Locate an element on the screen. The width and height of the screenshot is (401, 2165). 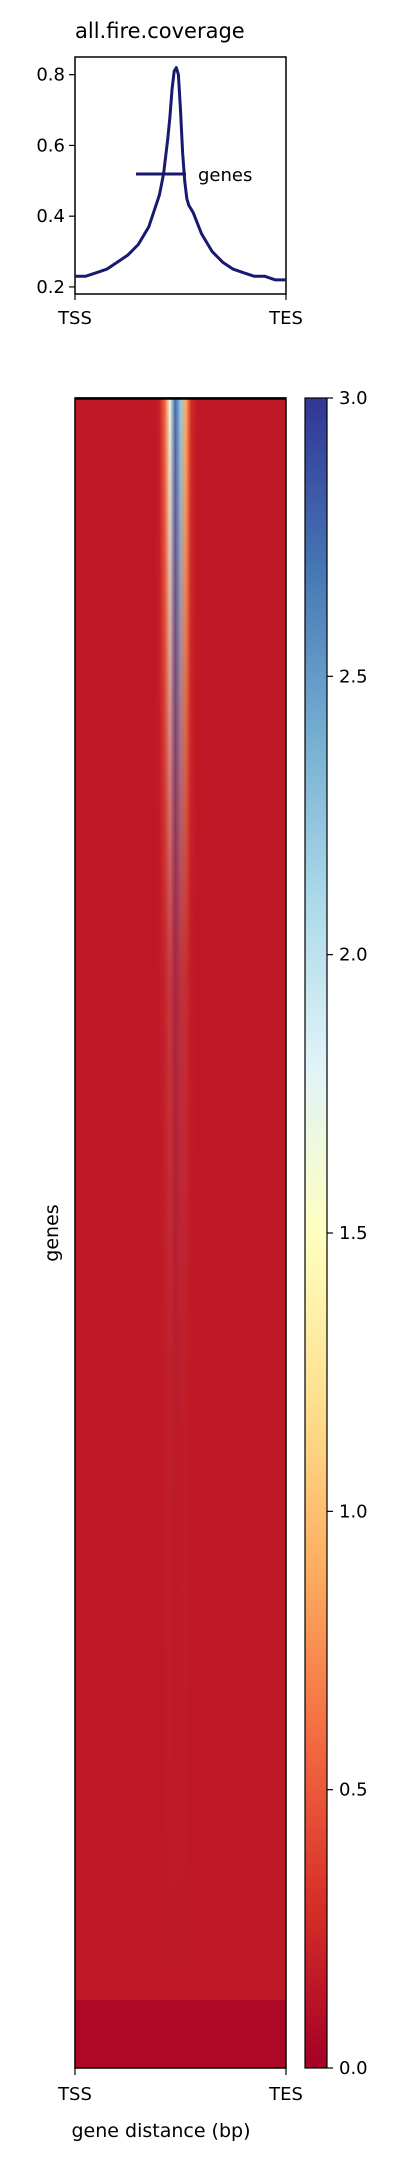
legend-label: genes is located at coordinates (225, 175).